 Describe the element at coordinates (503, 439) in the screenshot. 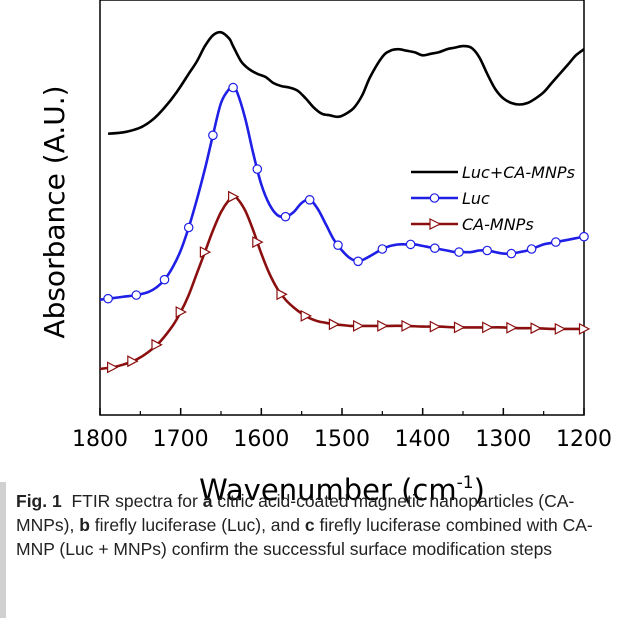

I see `x-tick-label-1300: 1300` at that location.